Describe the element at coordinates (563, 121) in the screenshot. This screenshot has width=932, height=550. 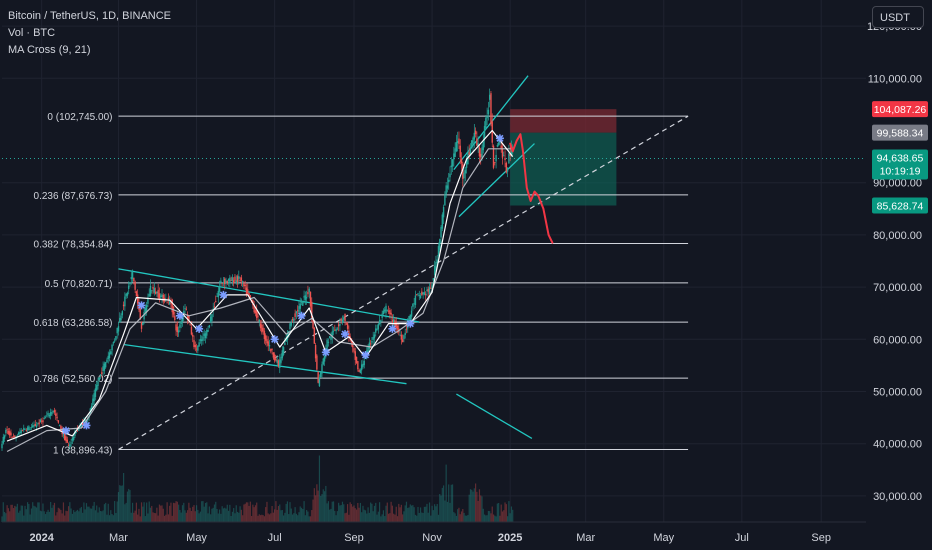
I see `stop-loss-zone` at that location.